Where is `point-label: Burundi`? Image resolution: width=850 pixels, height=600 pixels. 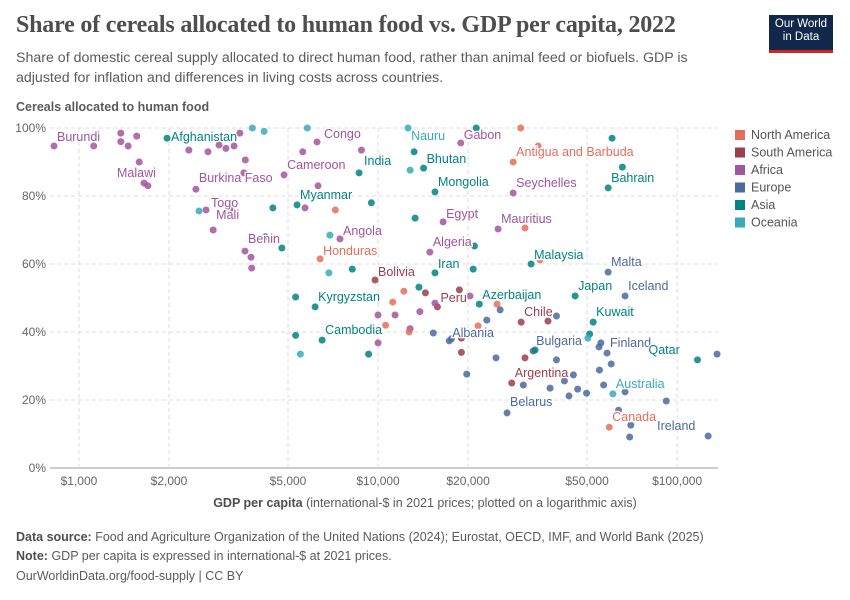
point-label: Burundi is located at coordinates (78, 137).